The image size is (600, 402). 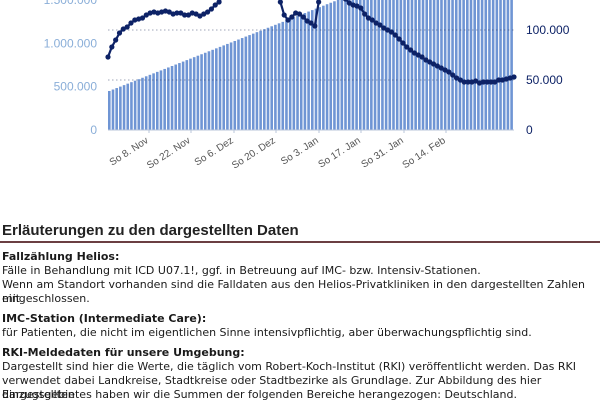 What do you see at coordinates (61, 256) in the screenshot?
I see `item-title-fallzaehlung: Fallzählung Helios:` at bounding box center [61, 256].